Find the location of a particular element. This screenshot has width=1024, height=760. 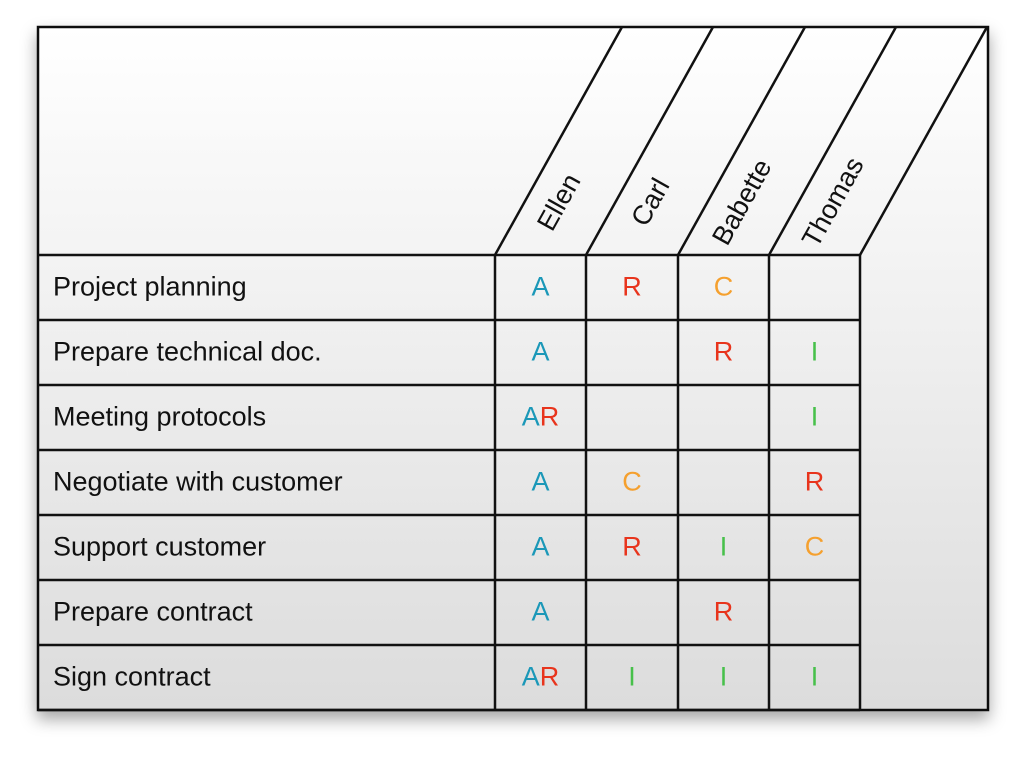

task-label: Meeting protocols is located at coordinates (159, 417).